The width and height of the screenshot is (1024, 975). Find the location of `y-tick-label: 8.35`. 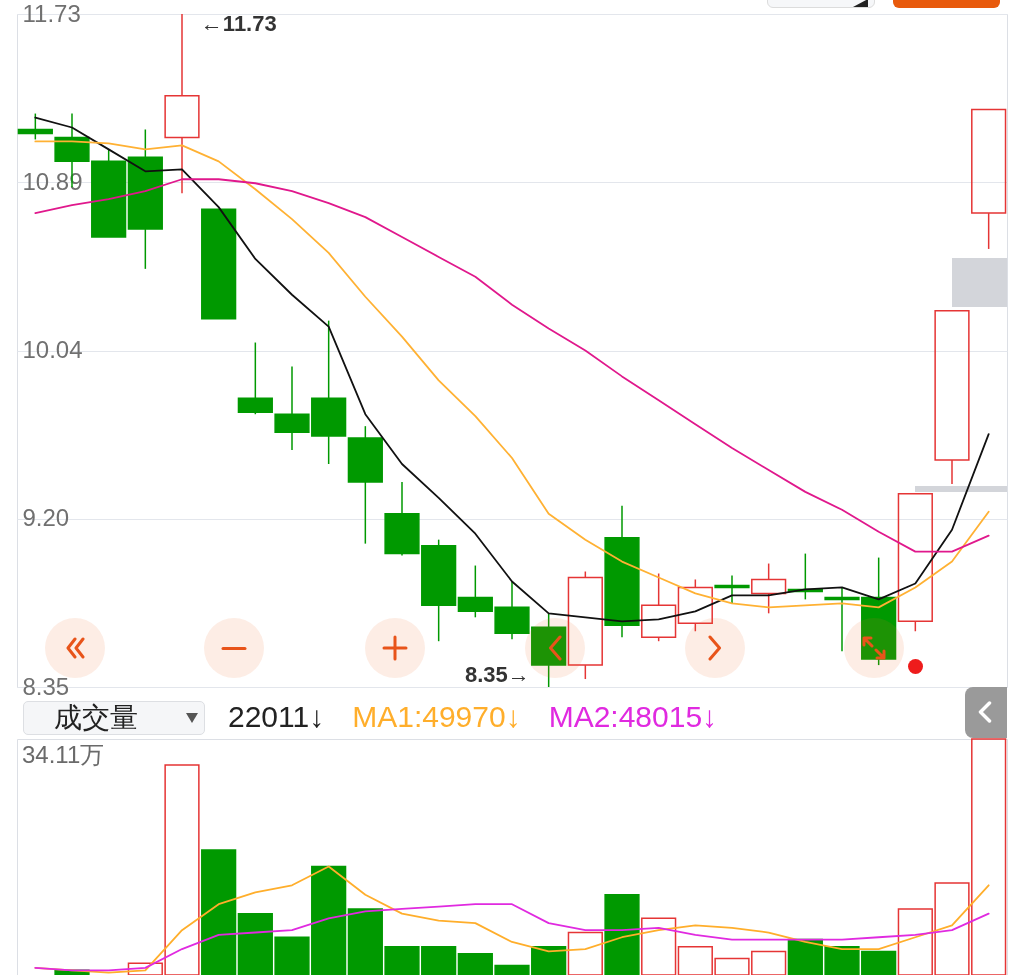

y-tick-label: 8.35 is located at coordinates (46, 686).